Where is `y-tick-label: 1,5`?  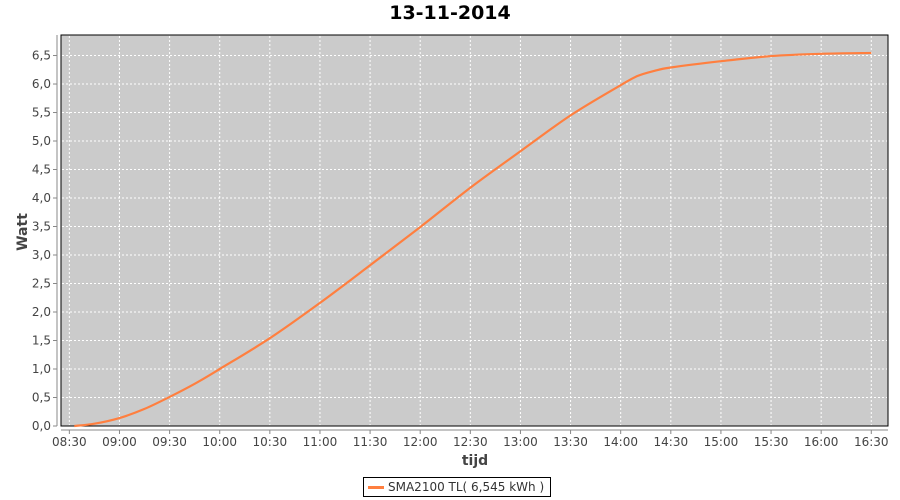 y-tick-label: 1,5 is located at coordinates (41, 341).